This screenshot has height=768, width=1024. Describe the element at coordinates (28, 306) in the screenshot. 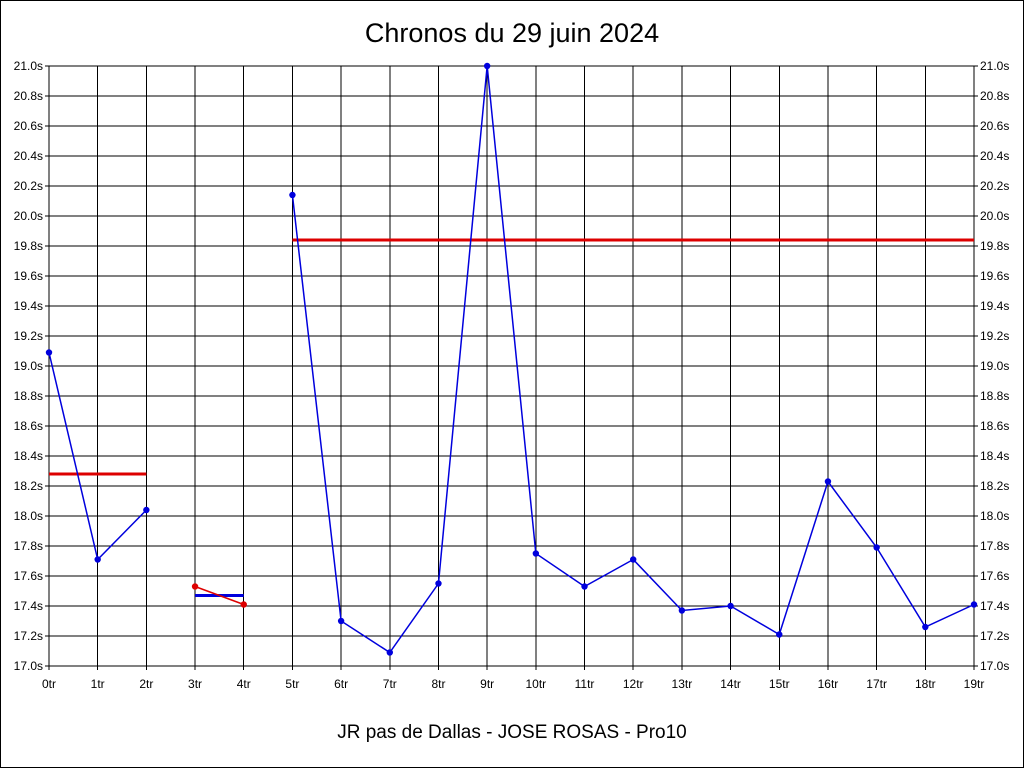

I see `y-tick-label-left: 19.4s` at that location.